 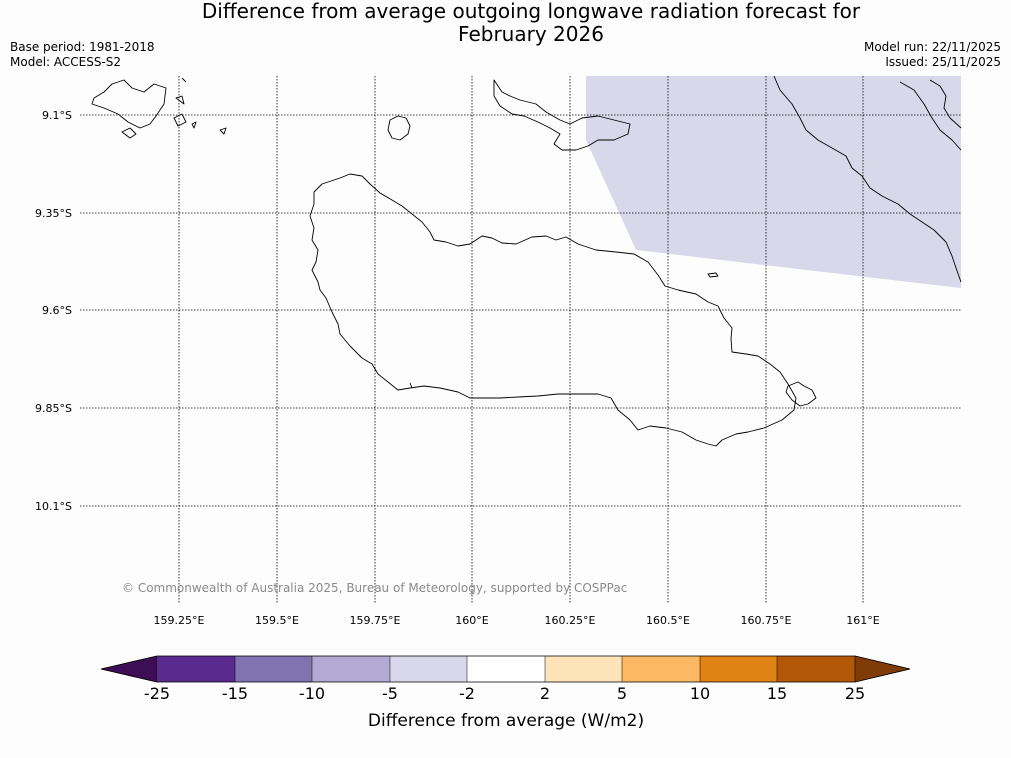 I want to click on meta-left: Base period: 1981-2018 Model: ACCESS-S2, so click(x=82, y=55).